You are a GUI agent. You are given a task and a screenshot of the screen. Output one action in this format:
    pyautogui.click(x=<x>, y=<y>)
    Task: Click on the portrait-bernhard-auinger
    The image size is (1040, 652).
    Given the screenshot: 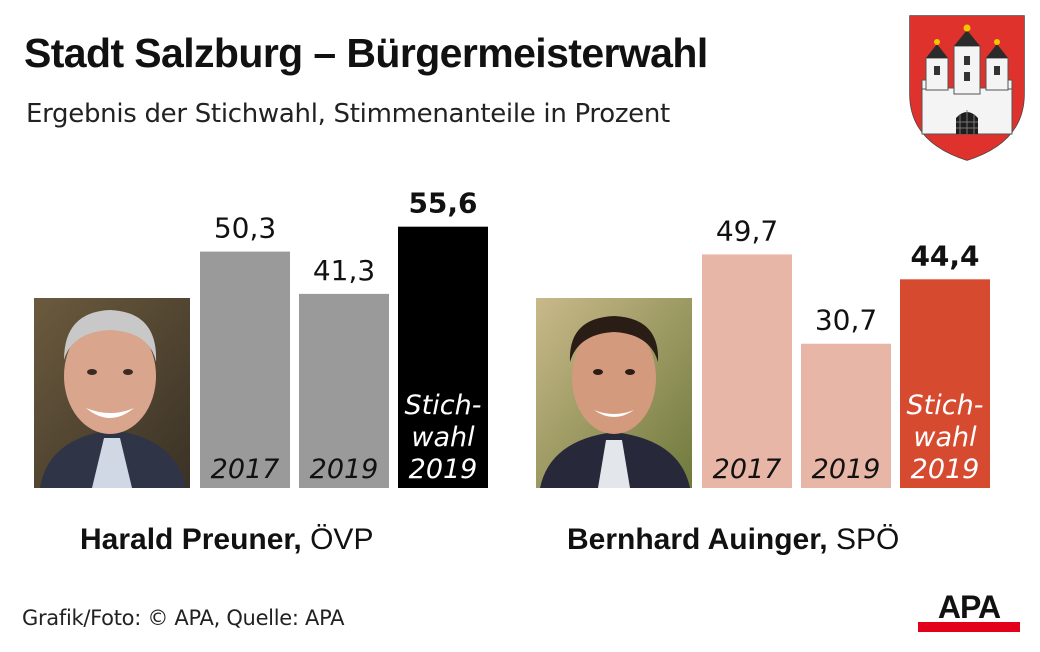 What is the action you would take?
    pyautogui.click(x=614, y=393)
    